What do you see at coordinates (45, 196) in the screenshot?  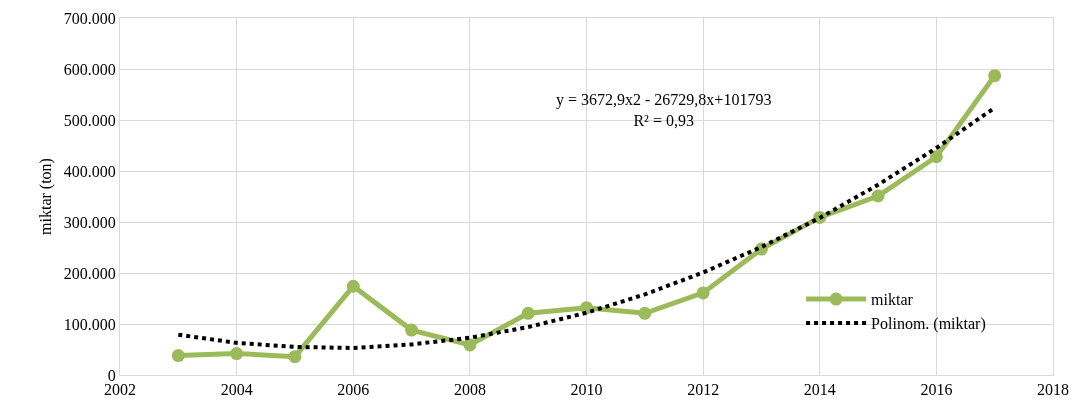 I see `y-axis-title: miktar (ton)` at bounding box center [45, 196].